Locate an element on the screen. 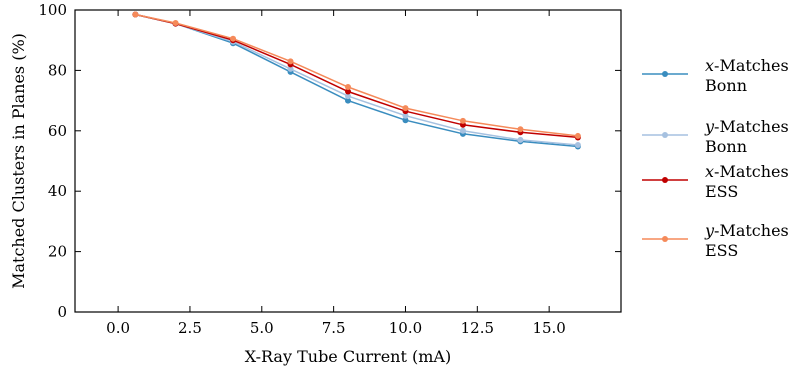  y-tick-label: 20 is located at coordinates (57, 252).